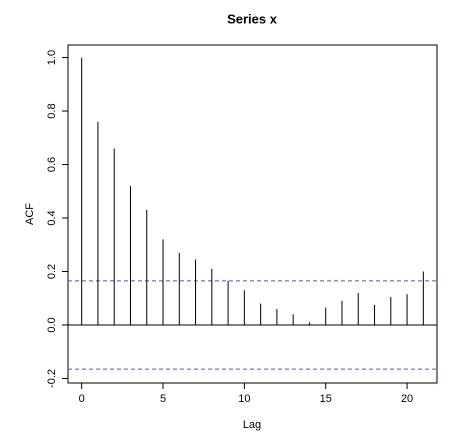 The height and width of the screenshot is (443, 474). What do you see at coordinates (52, 57) in the screenshot?
I see `y-tick-label: 1.0` at bounding box center [52, 57].